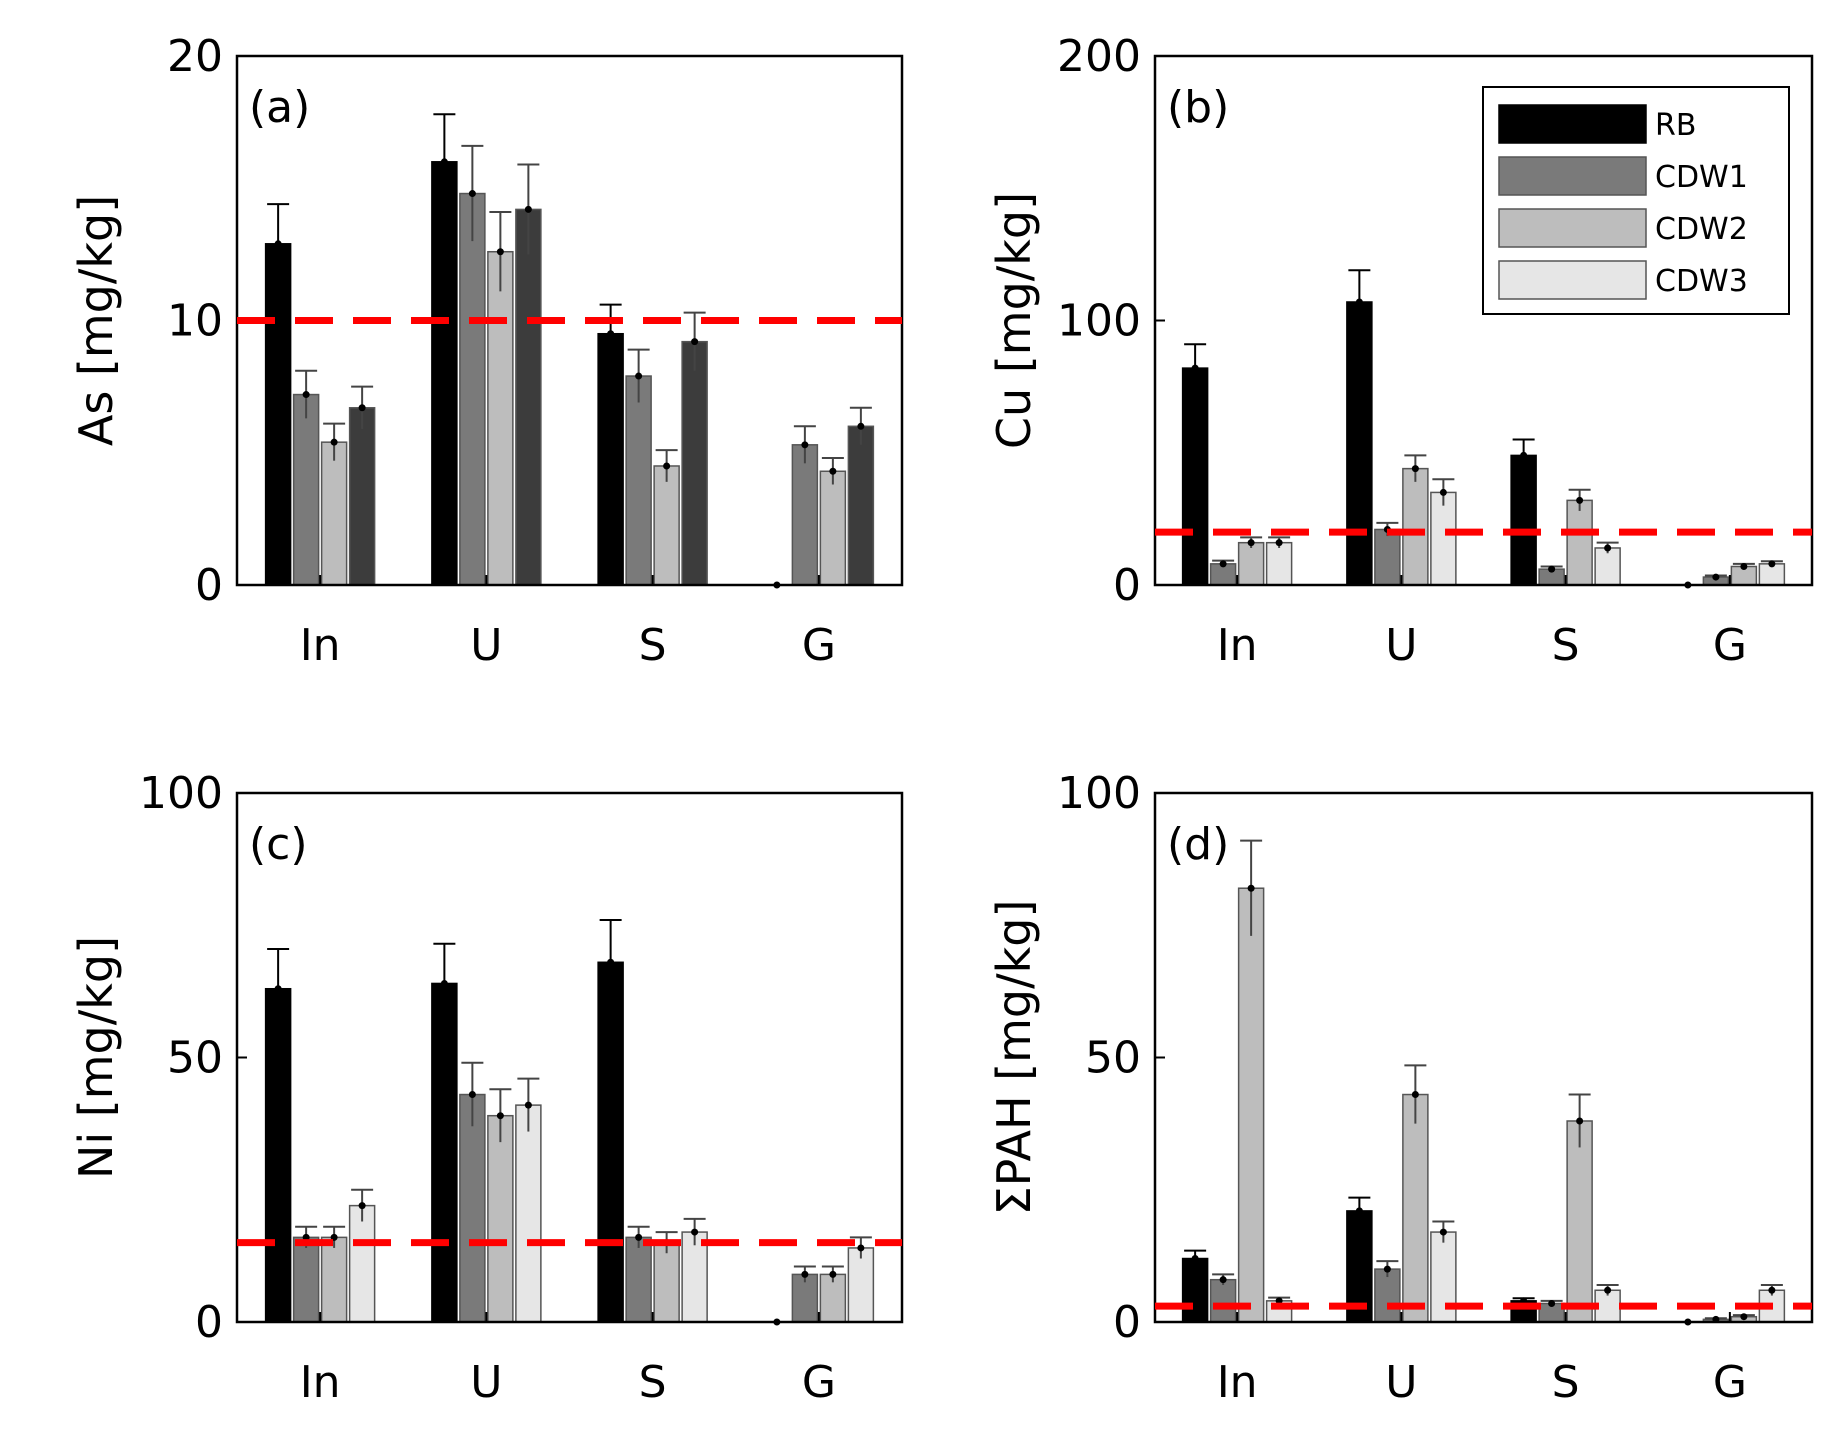 Image resolution: width=1846 pixels, height=1446 pixels. I want to click on y-axis-label: Cu [mg/kg], so click(1014, 320).